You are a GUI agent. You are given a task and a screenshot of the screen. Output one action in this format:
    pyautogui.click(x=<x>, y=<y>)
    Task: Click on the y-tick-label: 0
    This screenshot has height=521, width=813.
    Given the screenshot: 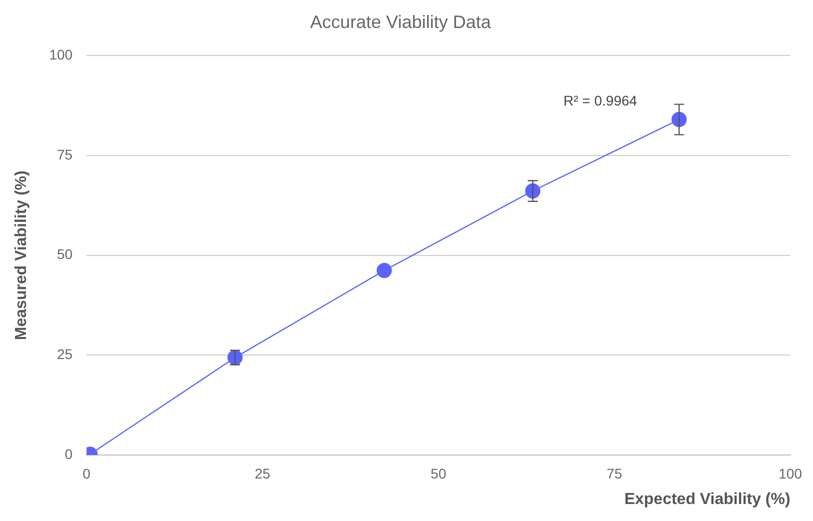 What is the action you would take?
    pyautogui.click(x=68, y=454)
    